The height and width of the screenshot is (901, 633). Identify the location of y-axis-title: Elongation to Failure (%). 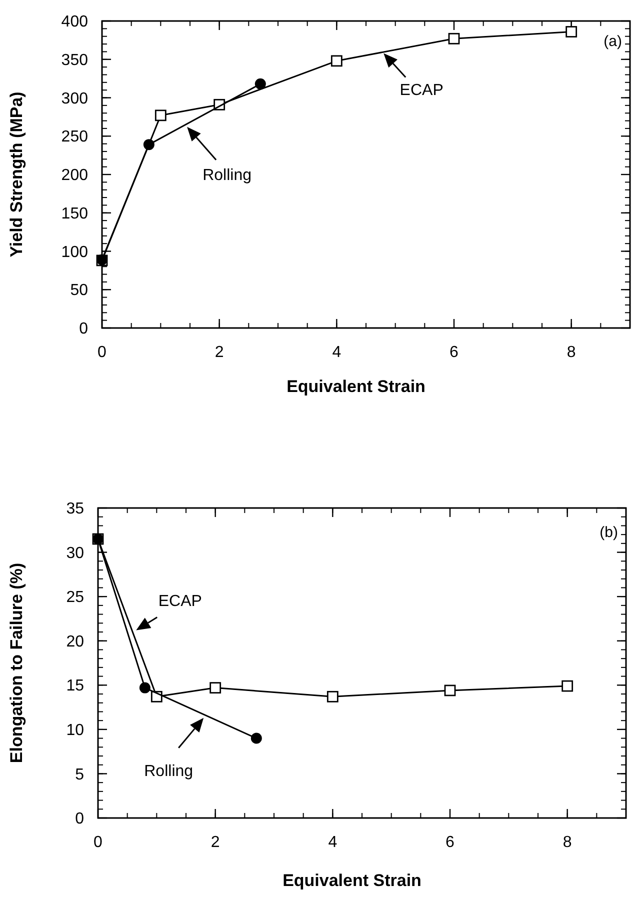
(16, 663).